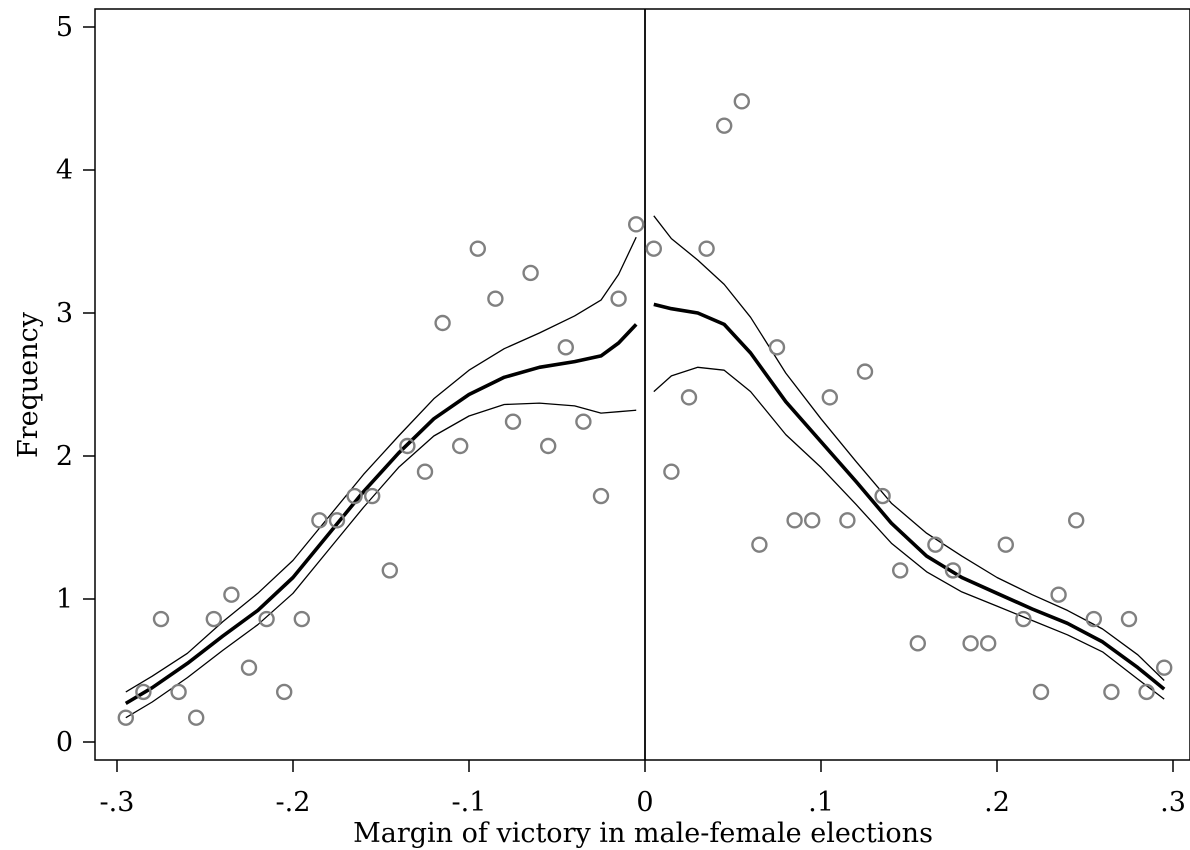 This screenshot has width=1190, height=850. Describe the element at coordinates (64, 742) in the screenshot. I see `y-tick-label: 0` at that location.